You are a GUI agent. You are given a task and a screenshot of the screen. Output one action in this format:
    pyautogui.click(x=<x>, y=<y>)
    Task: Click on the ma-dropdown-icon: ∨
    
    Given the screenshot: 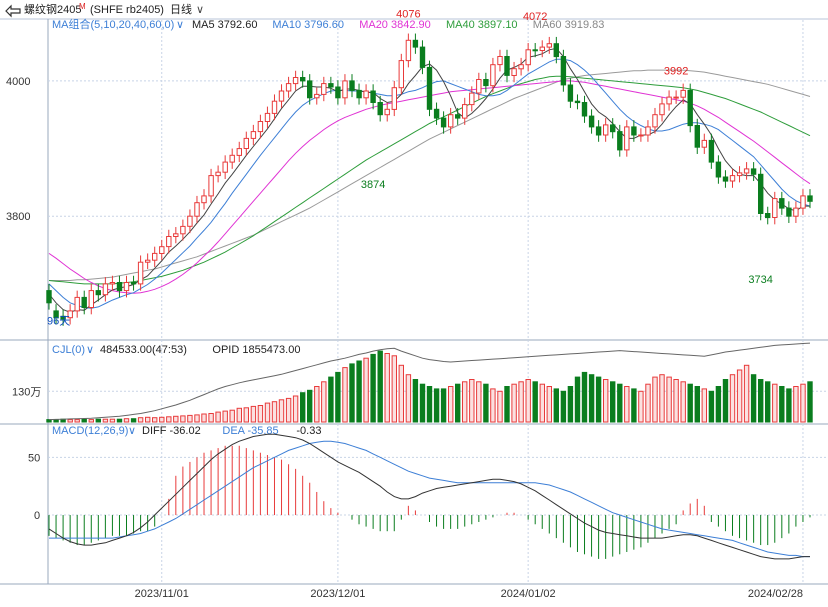 What is the action you would take?
    pyautogui.click(x=180, y=25)
    